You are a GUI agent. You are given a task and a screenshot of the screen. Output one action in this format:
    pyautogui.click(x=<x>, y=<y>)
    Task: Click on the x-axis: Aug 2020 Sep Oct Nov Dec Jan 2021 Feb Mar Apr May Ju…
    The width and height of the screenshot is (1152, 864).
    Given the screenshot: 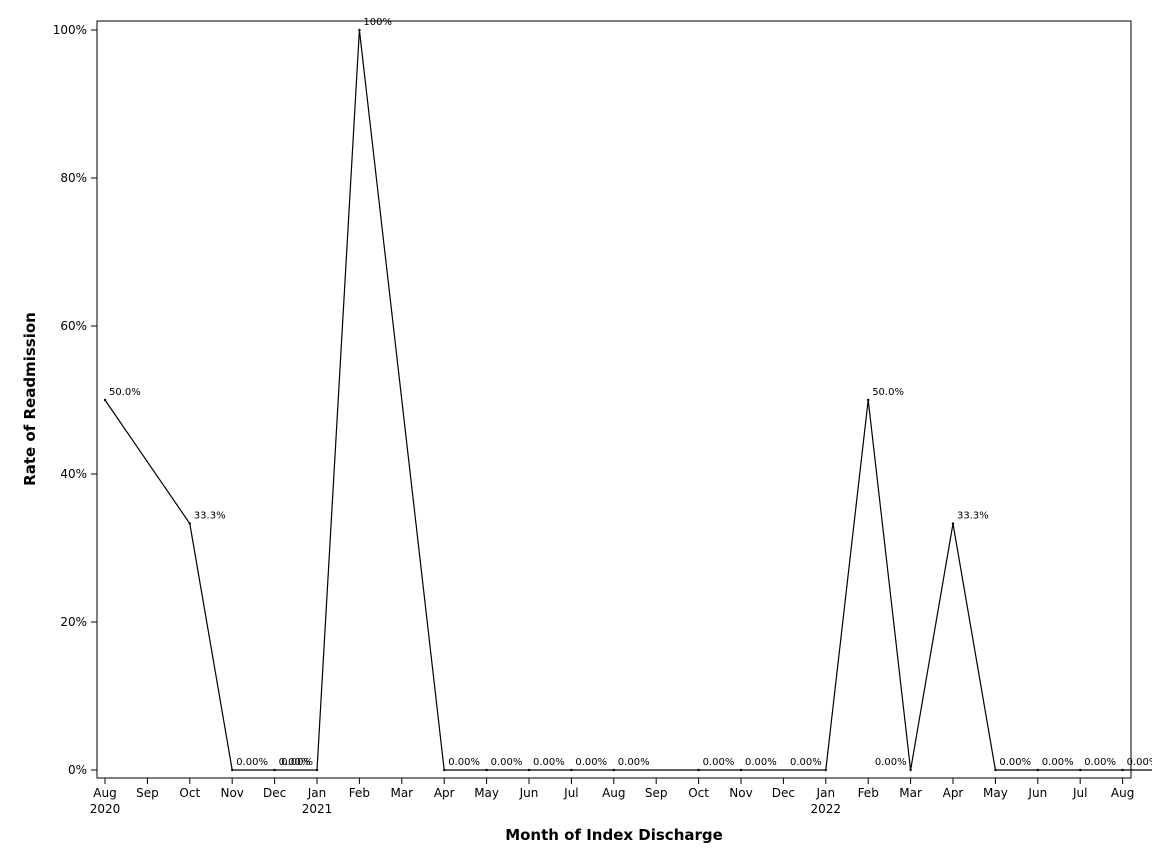 What is the action you would take?
    pyautogui.click(x=612, y=797)
    